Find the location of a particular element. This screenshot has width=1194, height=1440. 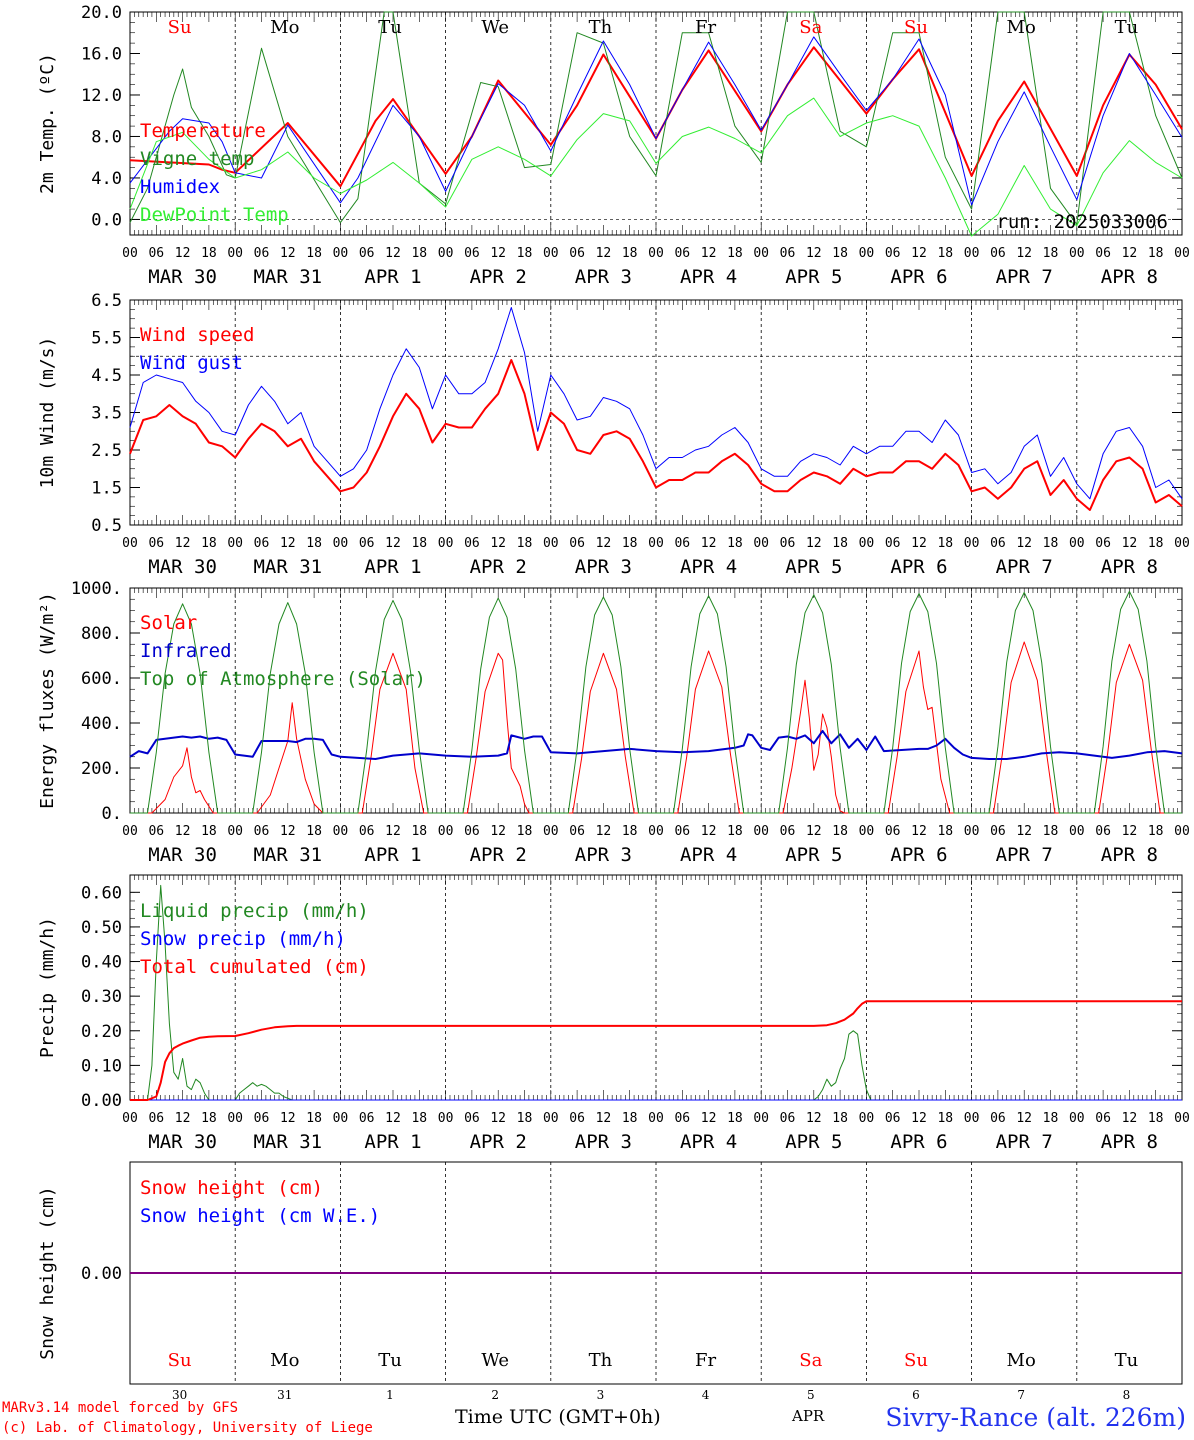

date-label: APR 6 is located at coordinates (918, 1142).